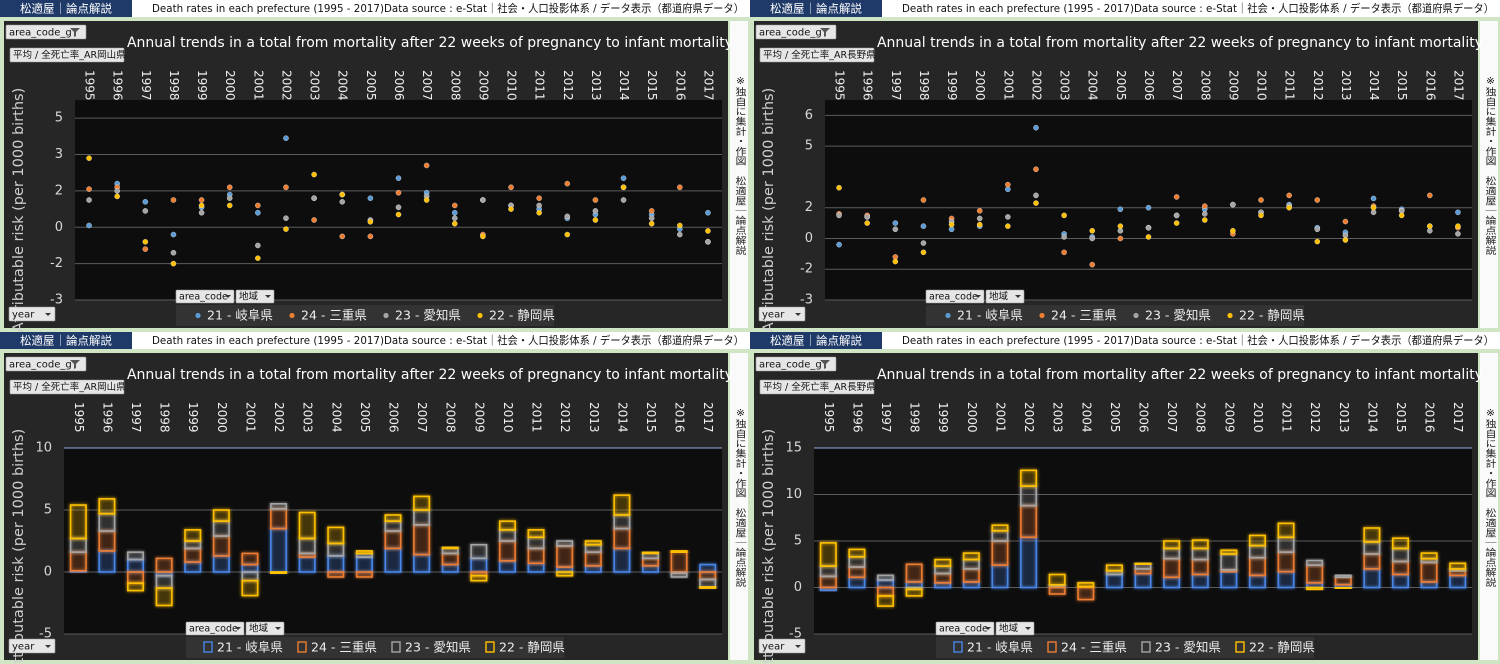 The width and height of the screenshot is (1500, 664). Describe the element at coordinates (1318, 85) in the screenshot. I see `x-tick-label: 2012` at that location.